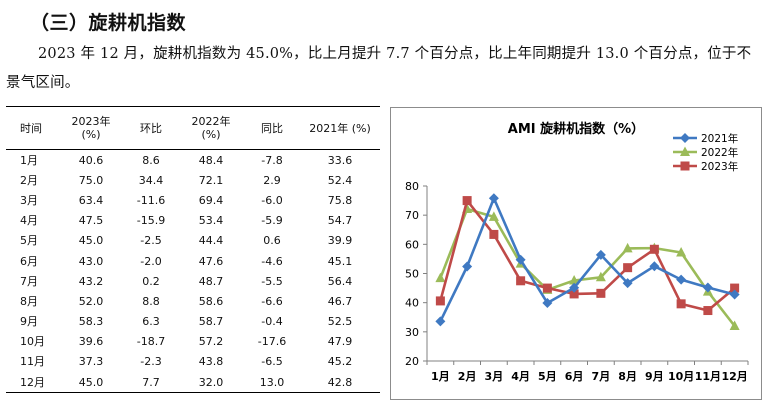 This screenshot has width=768, height=402. I want to click on y-tick-label: 20, so click(412, 361).